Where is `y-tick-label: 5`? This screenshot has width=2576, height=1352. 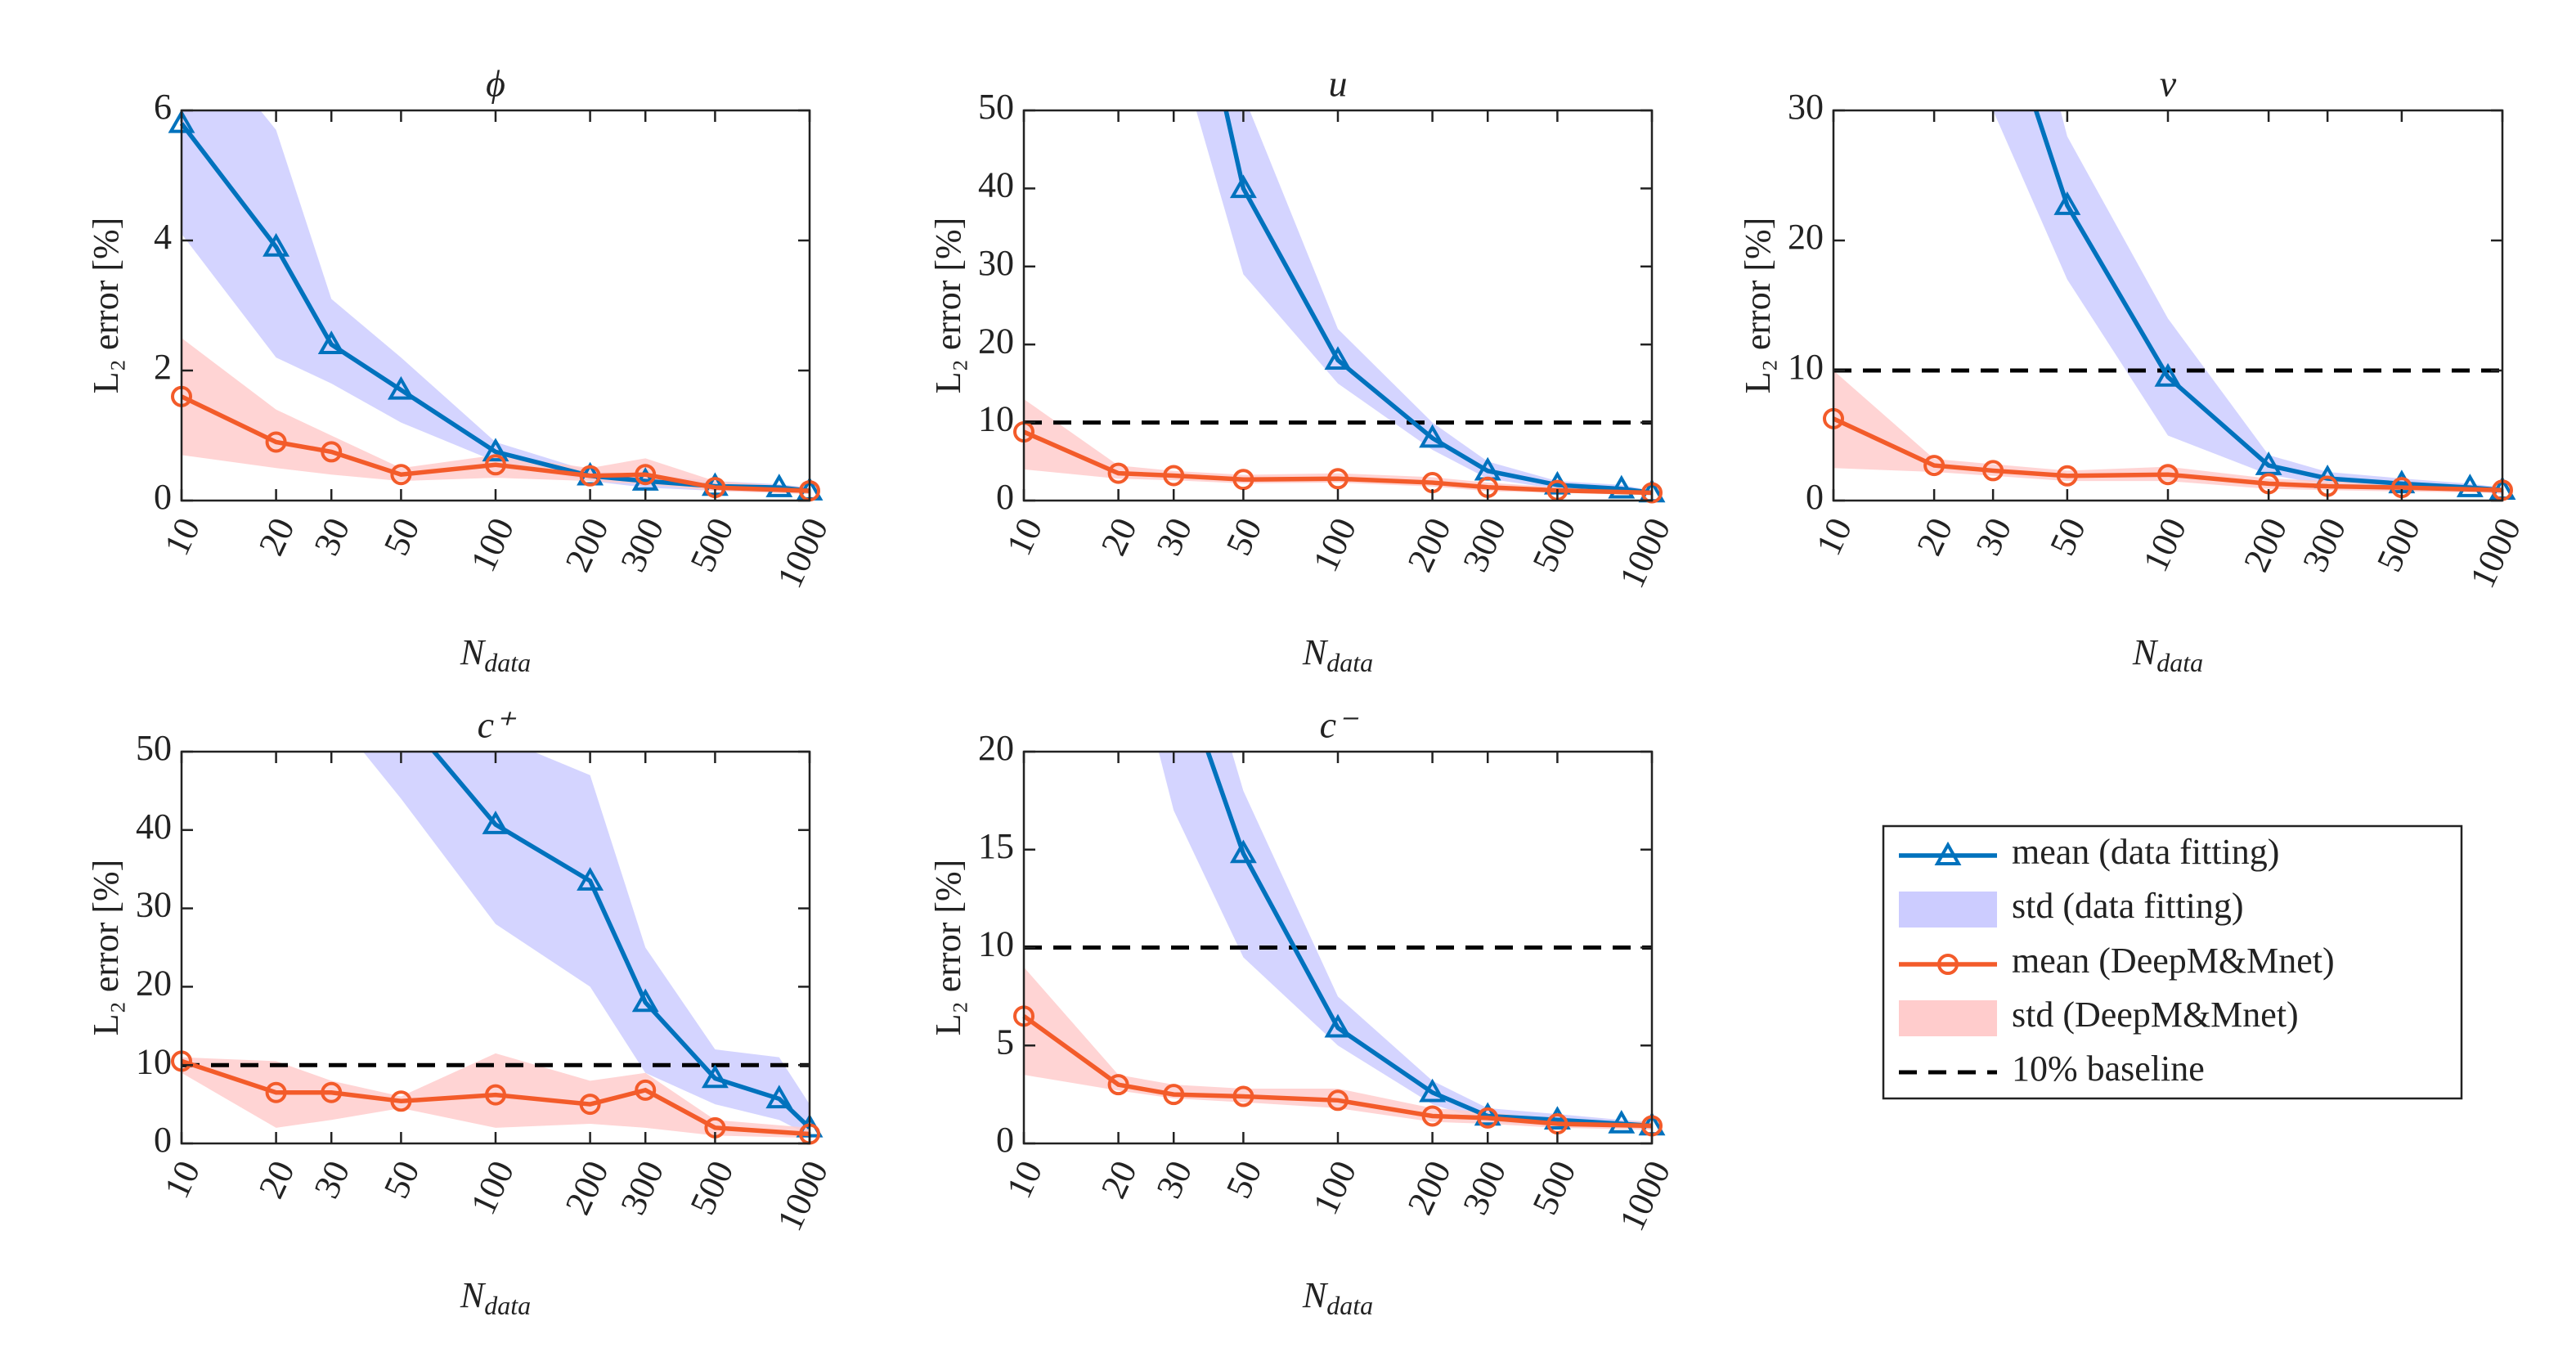 y-tick-label: 5 is located at coordinates (1005, 1042).